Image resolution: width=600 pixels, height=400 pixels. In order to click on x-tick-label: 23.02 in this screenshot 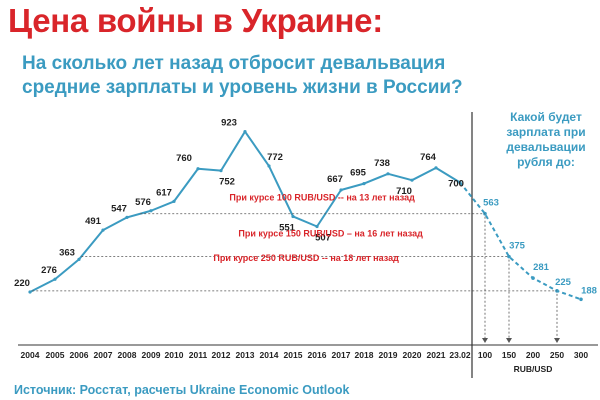, I will do `click(460, 355)`.